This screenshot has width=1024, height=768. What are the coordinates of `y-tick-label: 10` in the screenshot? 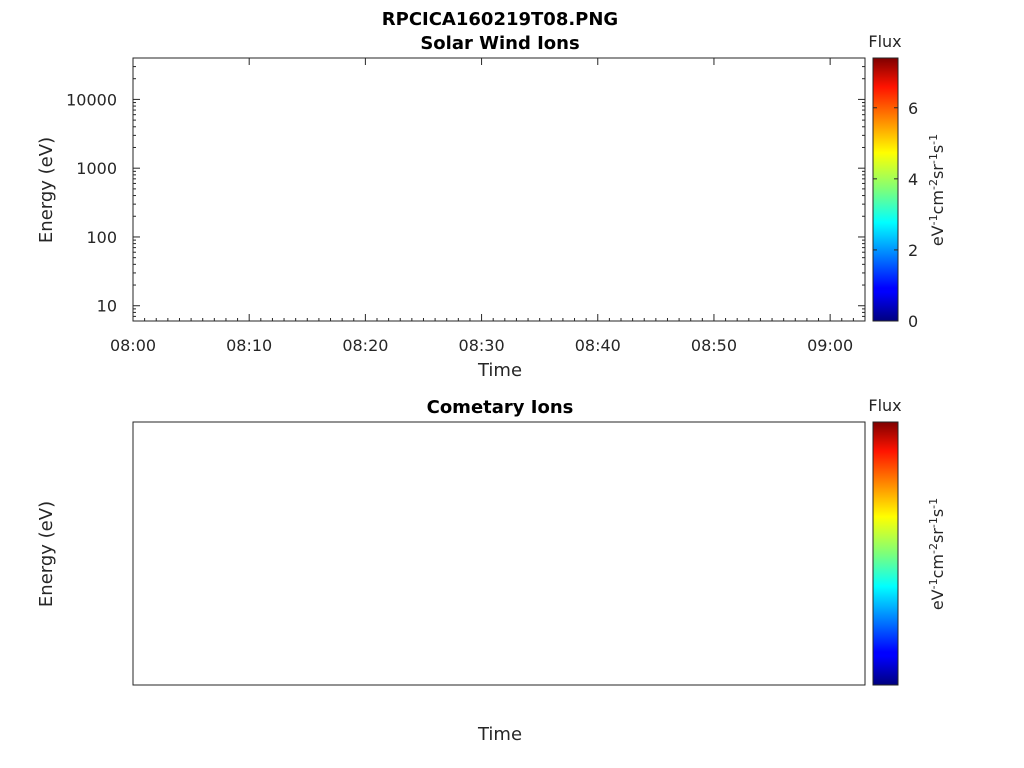 It's located at (107, 306).